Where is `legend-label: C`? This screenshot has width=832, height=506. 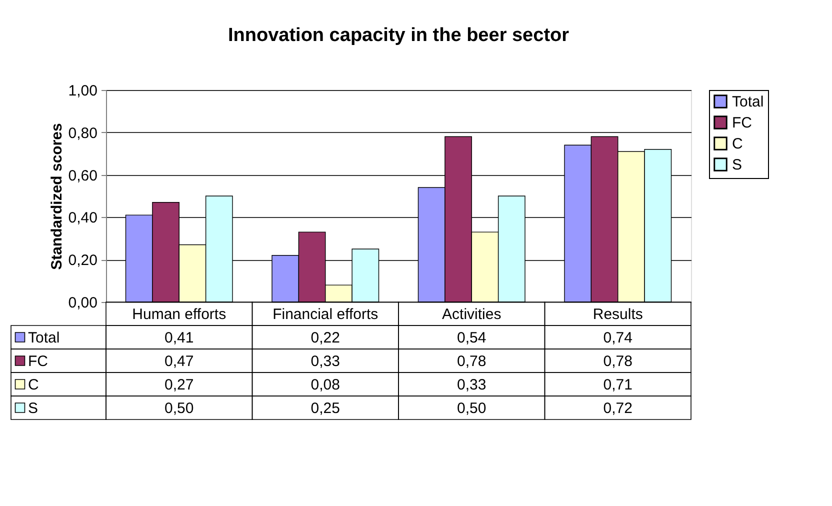 legend-label: C is located at coordinates (737, 144).